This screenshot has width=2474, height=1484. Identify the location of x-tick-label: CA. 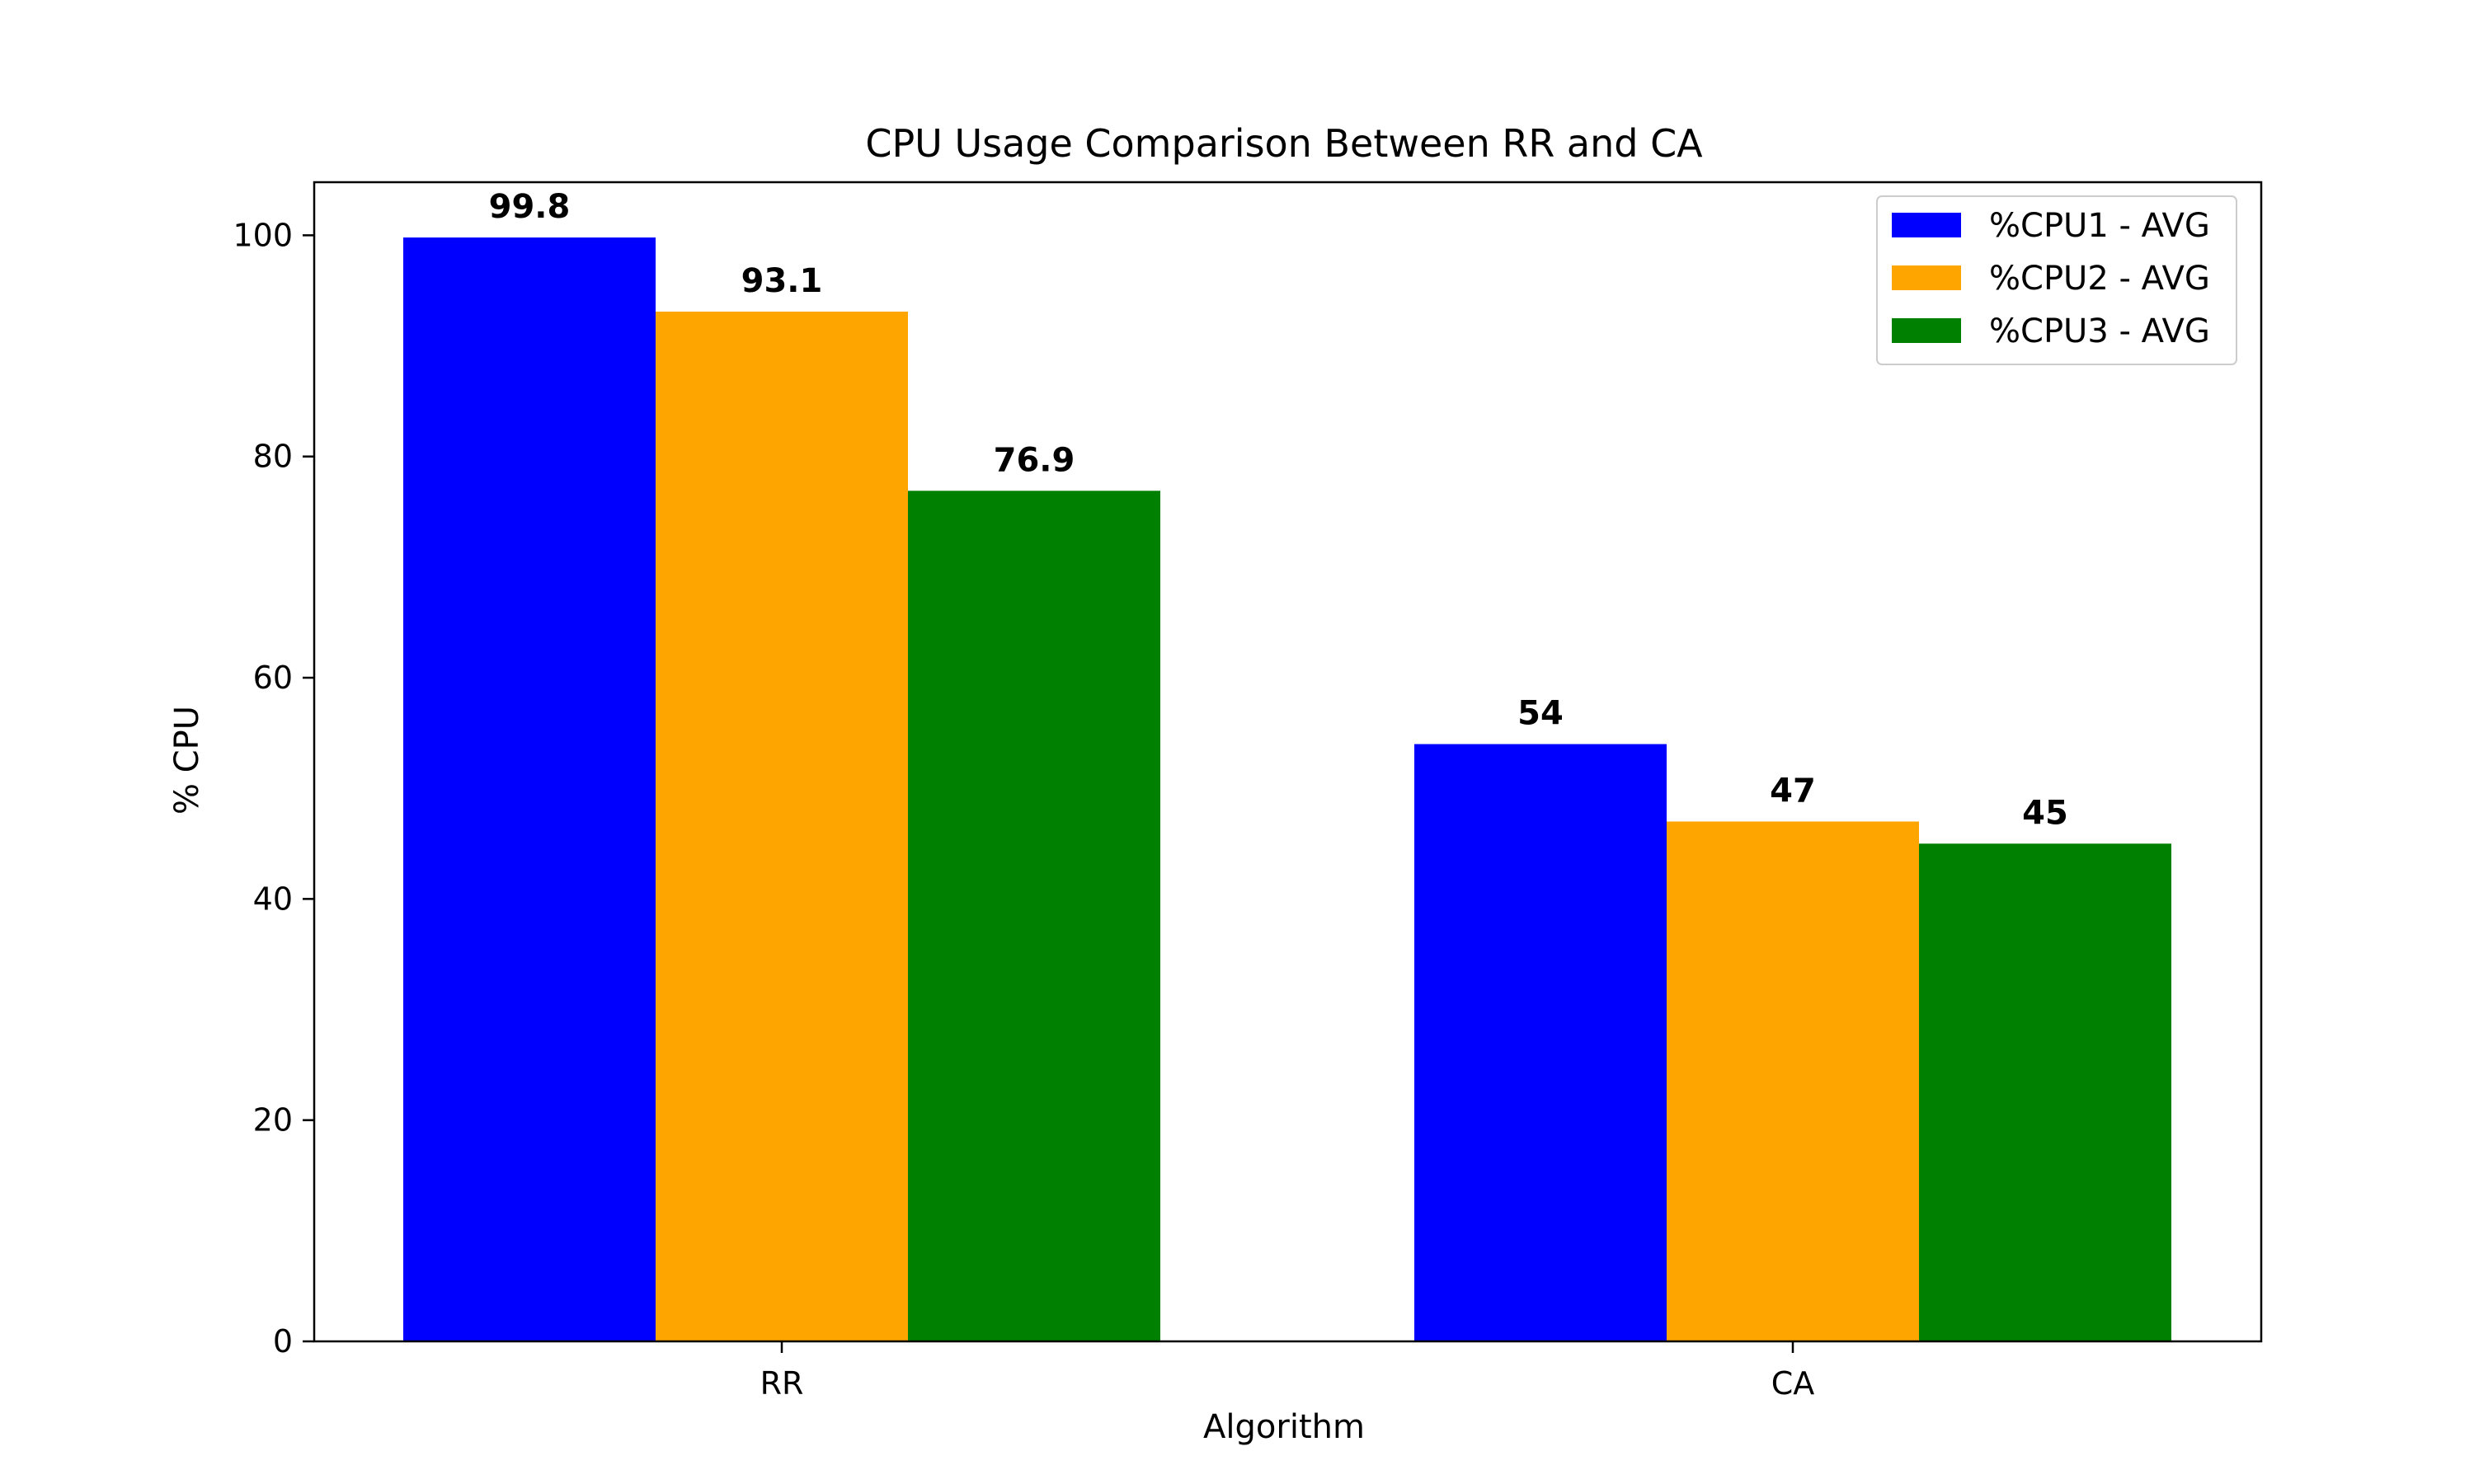
(1793, 1383).